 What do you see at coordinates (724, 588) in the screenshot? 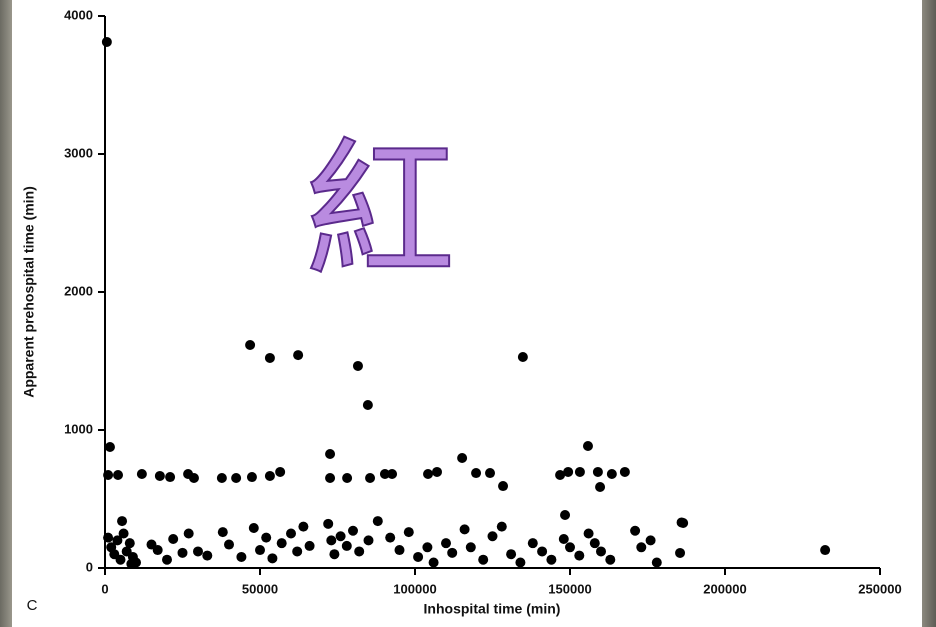
I see `x-tick-label: 200000` at bounding box center [724, 588].